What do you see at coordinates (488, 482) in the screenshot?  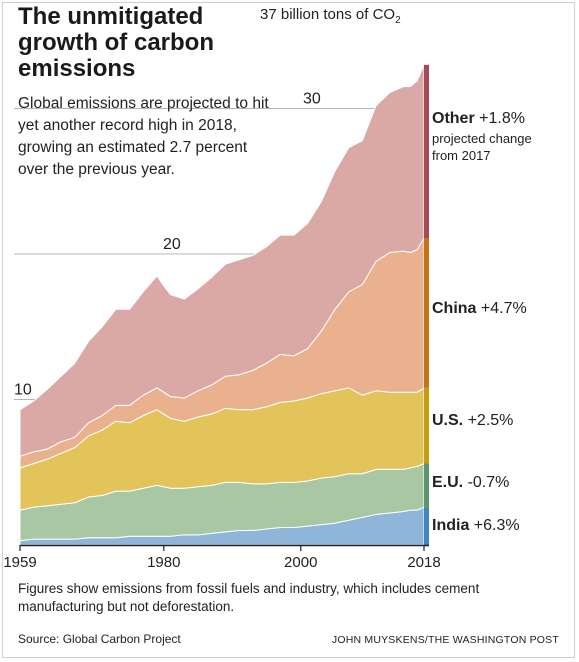 I see `label-eu-change: -0.7%` at bounding box center [488, 482].